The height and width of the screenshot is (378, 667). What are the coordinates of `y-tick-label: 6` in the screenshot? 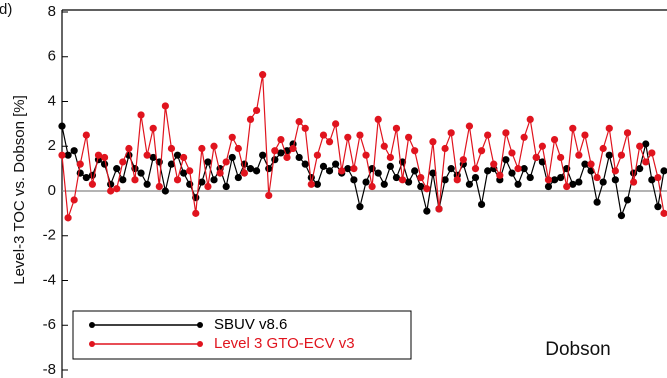 It's located at (52, 56).